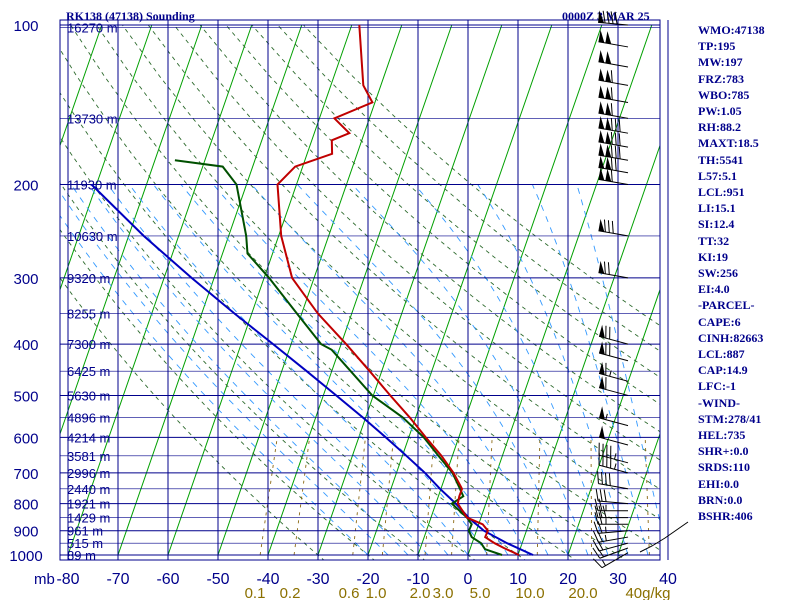  I want to click on index-item: LI:15.1, so click(717, 208).